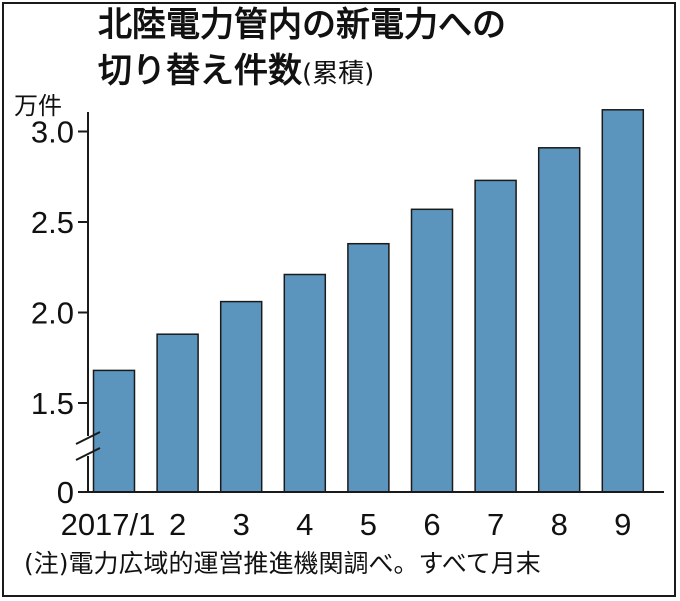 The height and width of the screenshot is (601, 680). Describe the element at coordinates (65, 492) in the screenshot. I see `y-tick-label-0: 0` at that location.